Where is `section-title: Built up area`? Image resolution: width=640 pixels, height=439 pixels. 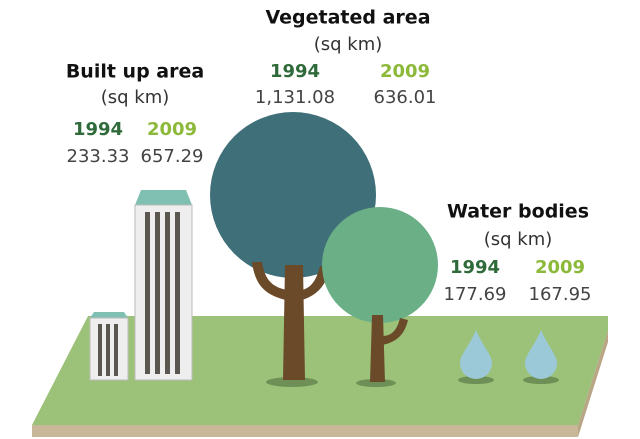 section-title: Built up area is located at coordinates (135, 72).